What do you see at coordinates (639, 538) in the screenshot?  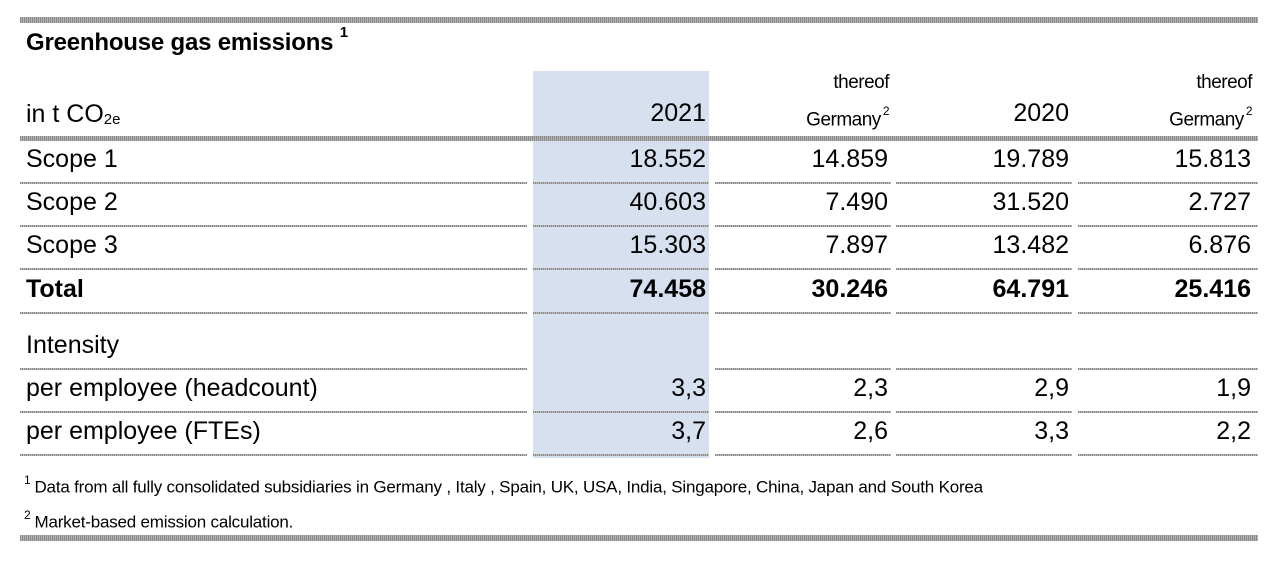 I see `bottom-rule` at bounding box center [639, 538].